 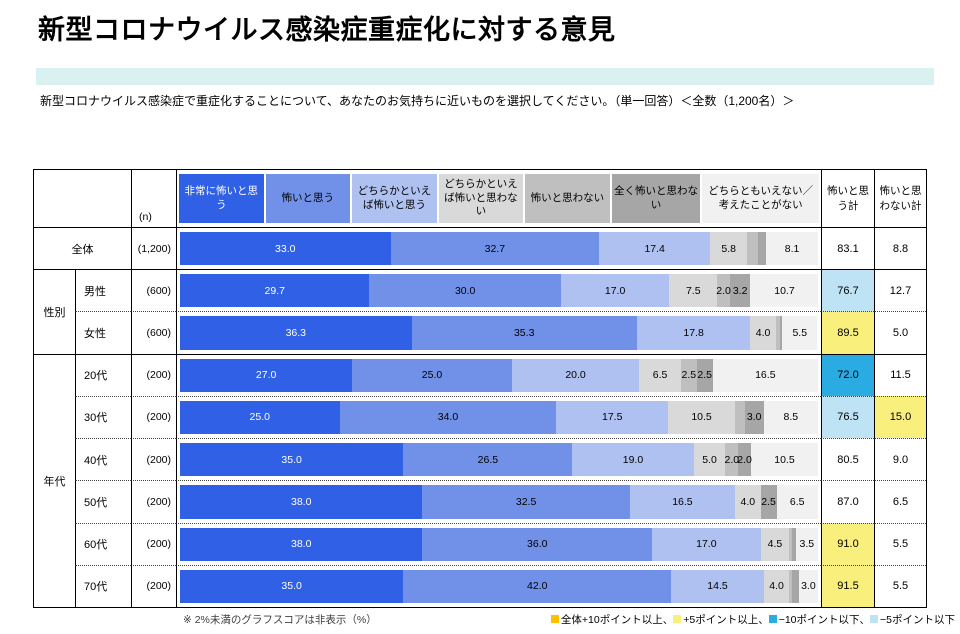 I want to click on bar-segment-label: 35.0, so click(x=291, y=459).